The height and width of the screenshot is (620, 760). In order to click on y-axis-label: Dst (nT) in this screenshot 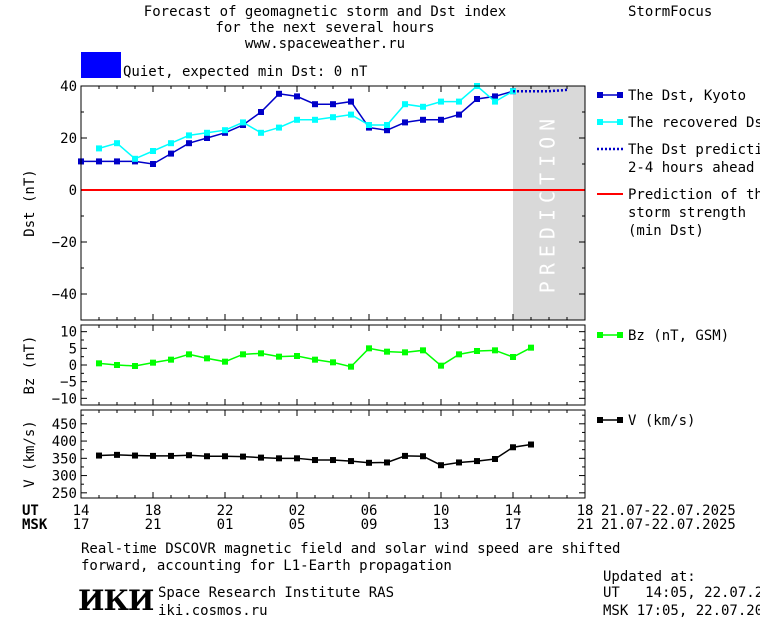, I will do `click(30, 202)`.